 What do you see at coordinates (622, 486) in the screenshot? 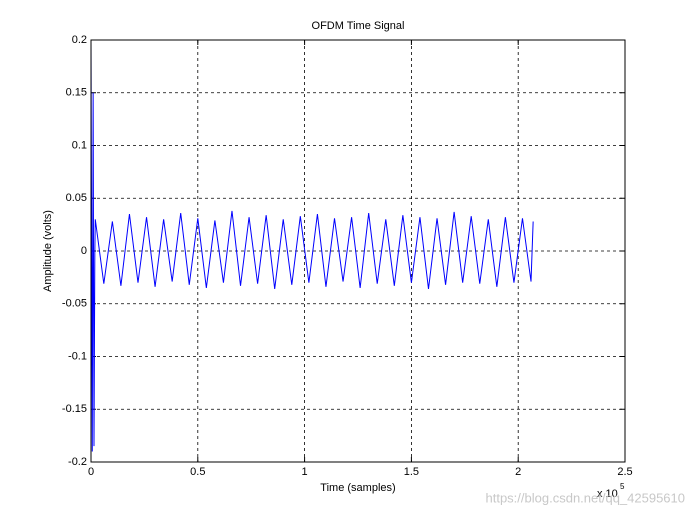
I see `x-multiplier-exponent: 5` at bounding box center [622, 486].